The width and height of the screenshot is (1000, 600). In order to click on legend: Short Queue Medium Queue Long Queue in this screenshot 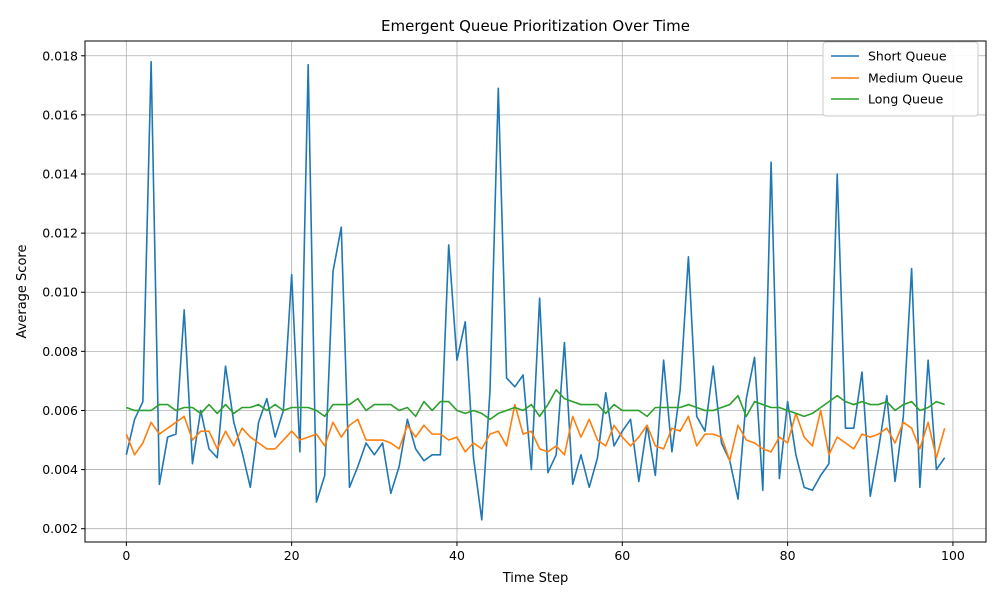, I will do `click(900, 79)`.